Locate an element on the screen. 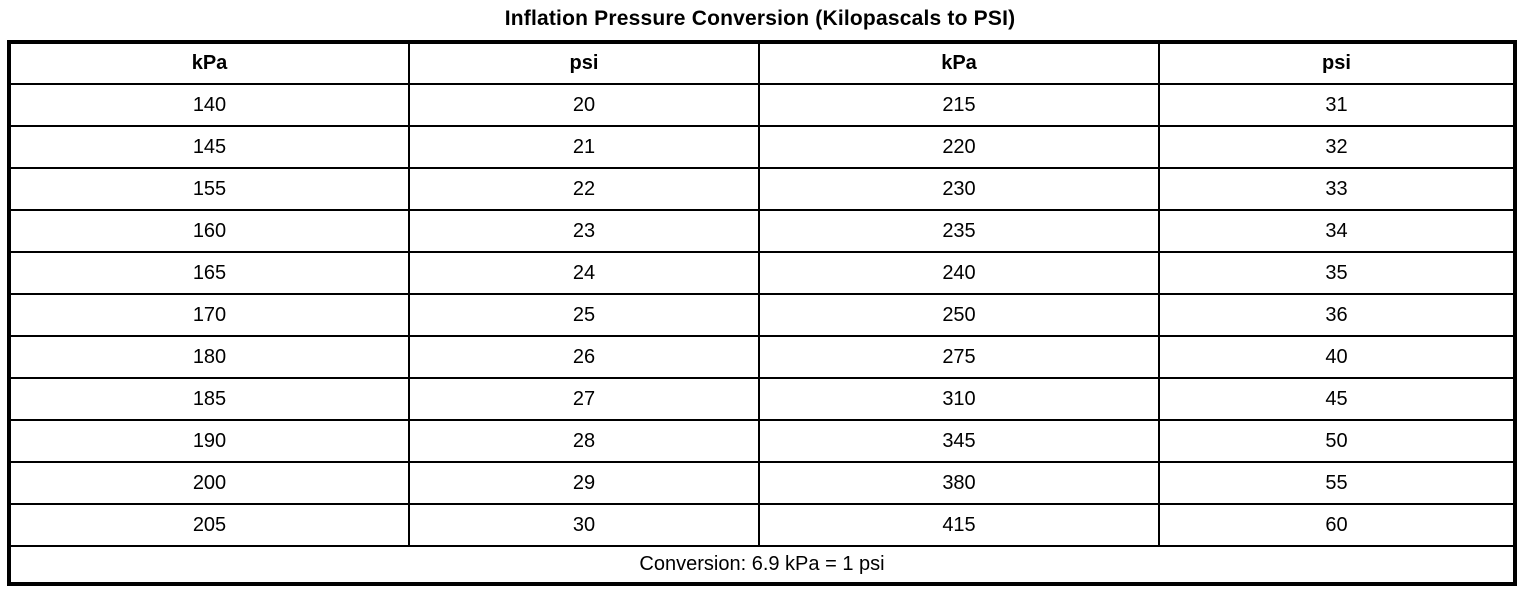  table-cell: 275 is located at coordinates (959, 357).